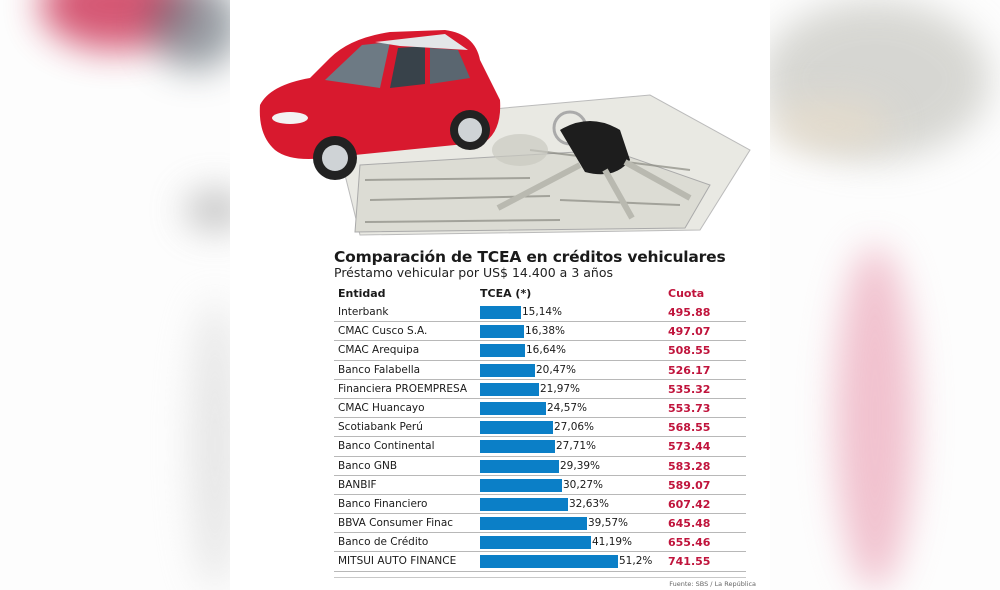 The width and height of the screenshot is (1000, 590). I want to click on table-row: BANBIF 30,27% 589.07, so click(540, 485).